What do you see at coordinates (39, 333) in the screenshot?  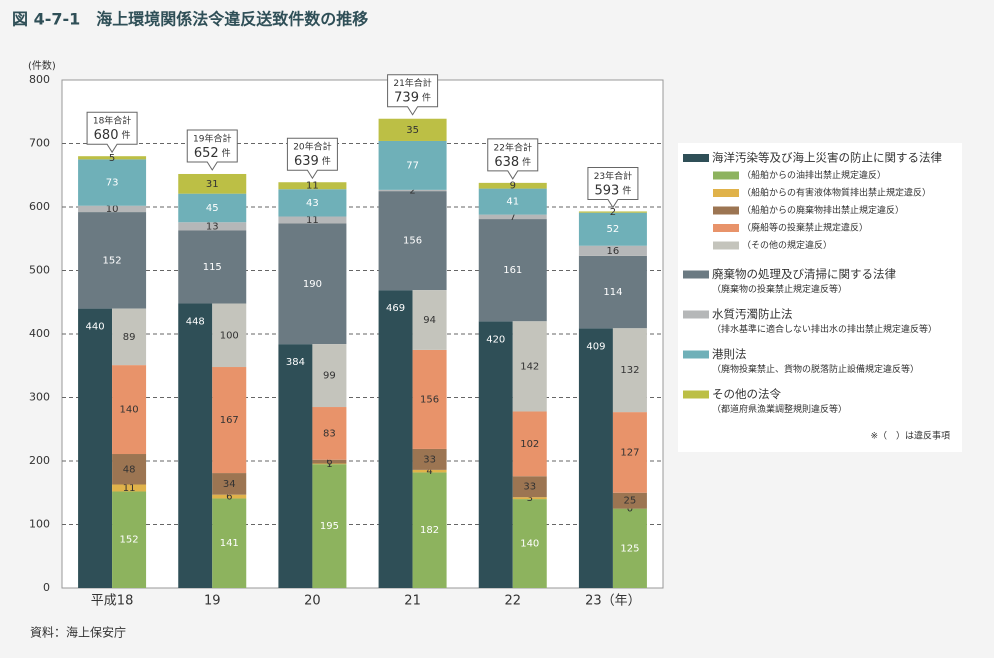 I see `y-tick-label: 400` at bounding box center [39, 333].